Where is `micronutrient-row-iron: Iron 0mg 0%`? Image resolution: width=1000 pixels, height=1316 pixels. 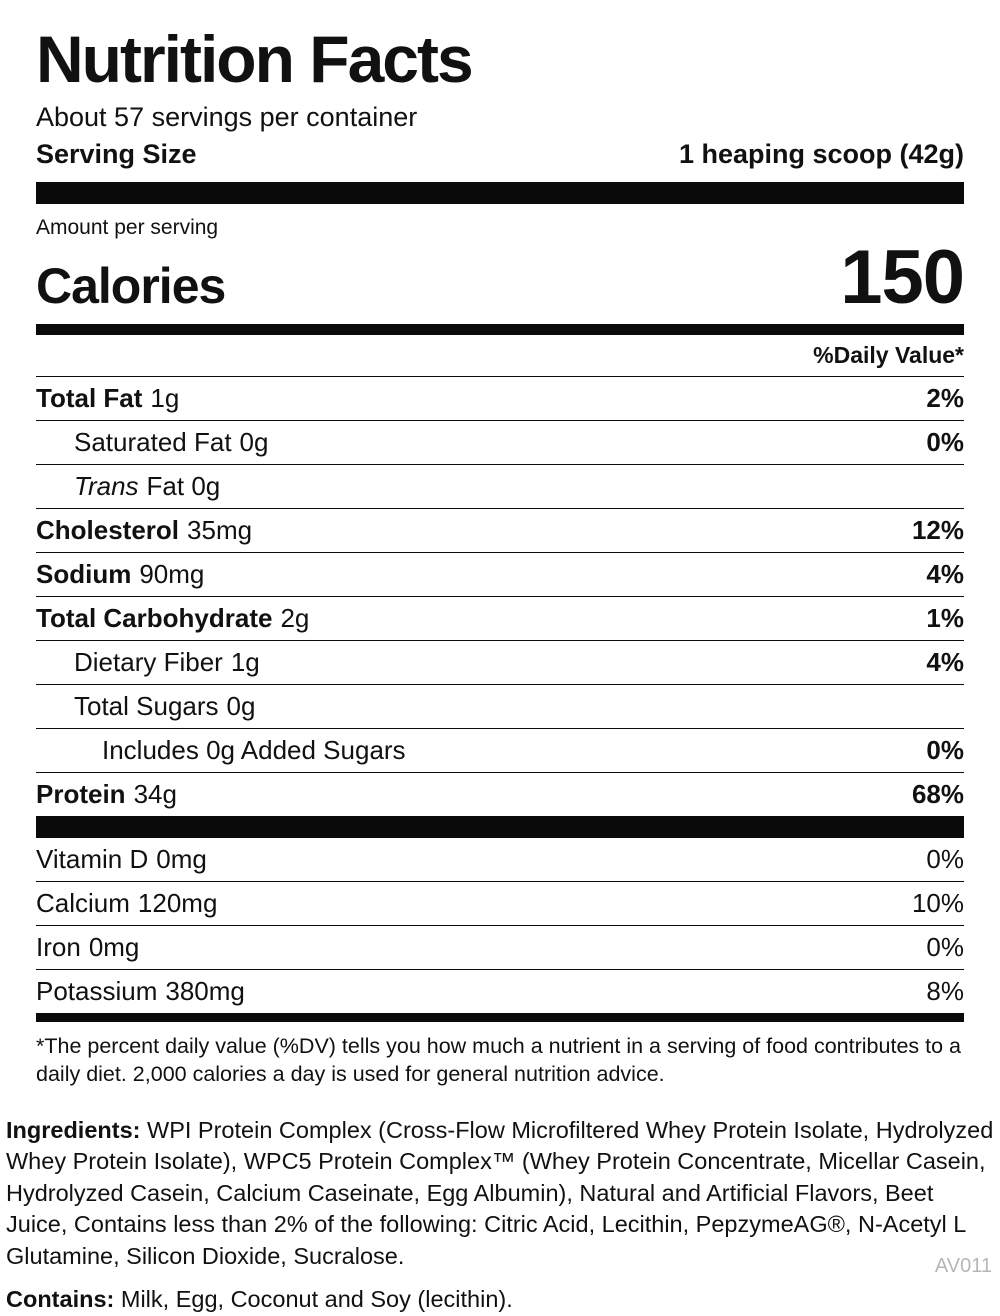 micronutrient-row-iron: Iron 0mg 0% is located at coordinates (500, 948).